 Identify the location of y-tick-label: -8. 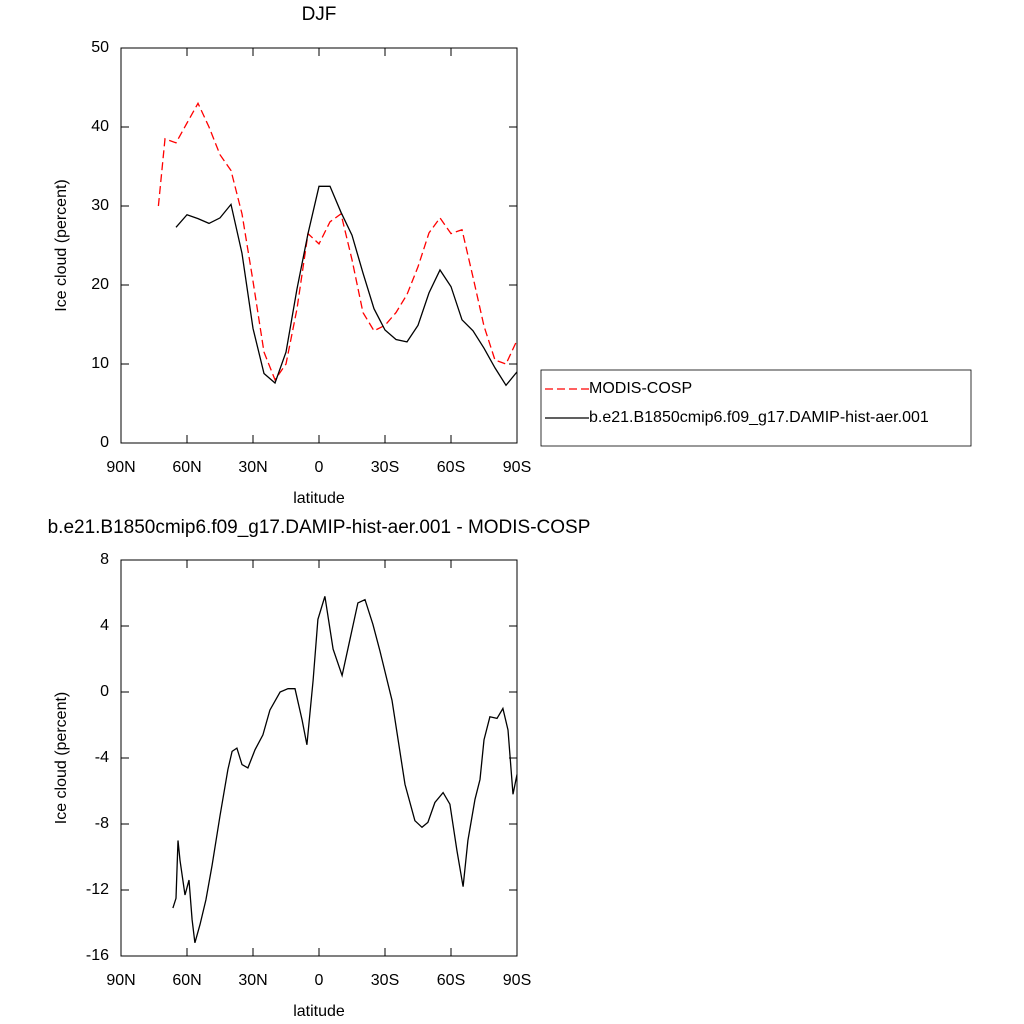
(102, 823).